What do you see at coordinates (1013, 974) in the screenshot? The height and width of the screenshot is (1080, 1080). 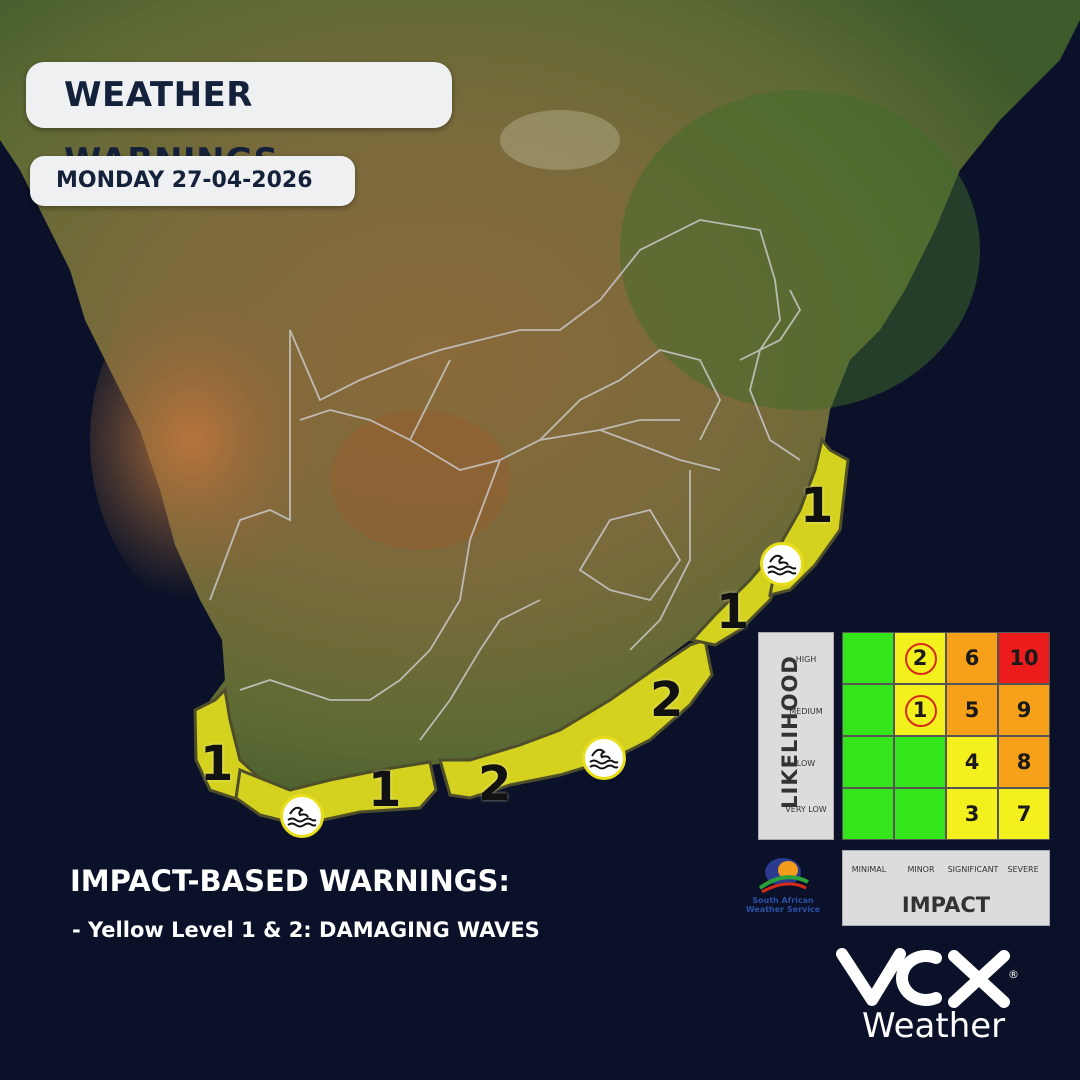 I see `registered-mark: ®` at bounding box center [1013, 974].